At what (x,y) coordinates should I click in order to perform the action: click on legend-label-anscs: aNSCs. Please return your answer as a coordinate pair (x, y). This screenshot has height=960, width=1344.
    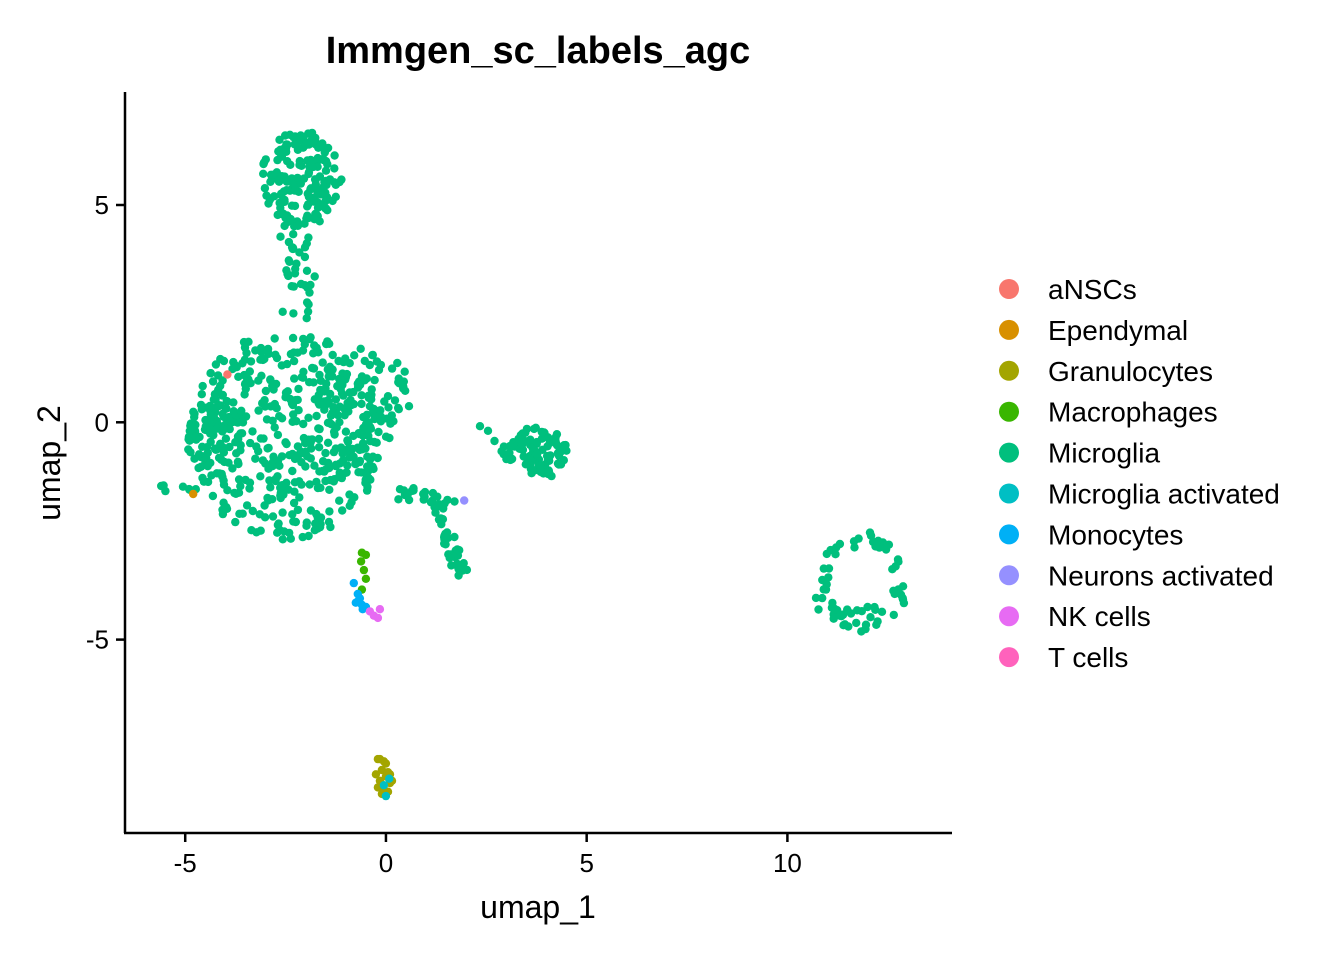
    Looking at the image, I should click on (1092, 289).